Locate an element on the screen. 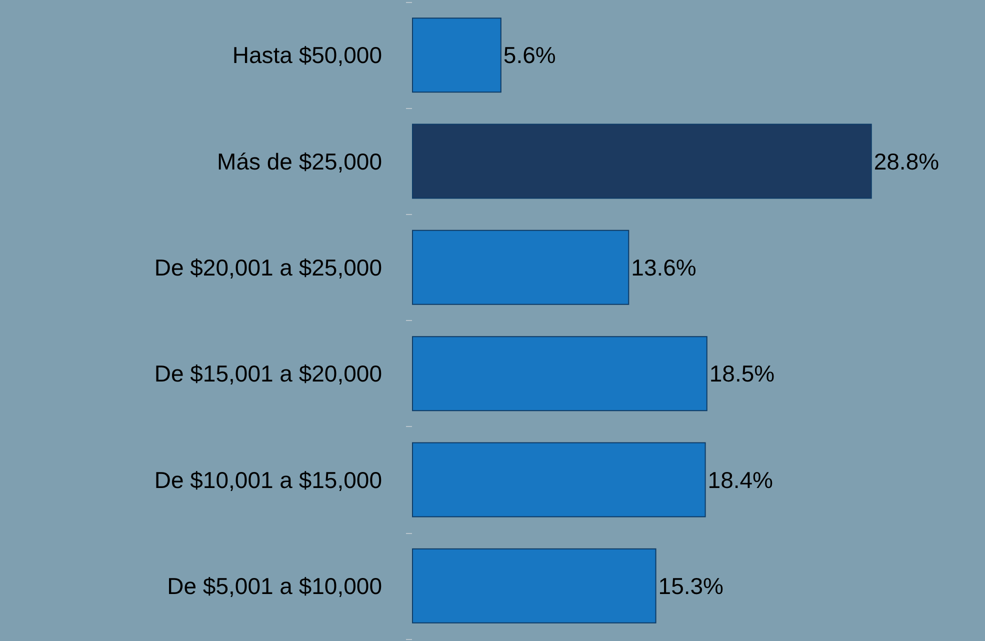  data-label: 28.8% is located at coordinates (907, 161).